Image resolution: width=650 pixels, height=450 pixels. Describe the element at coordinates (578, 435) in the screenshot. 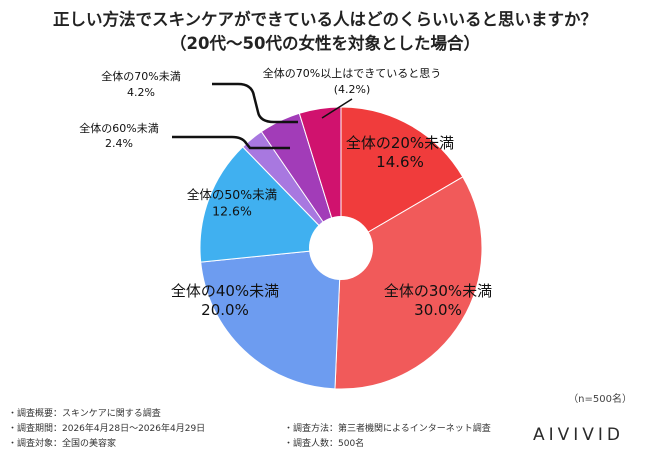

I see `brand-logo: AIVIVID` at that location.